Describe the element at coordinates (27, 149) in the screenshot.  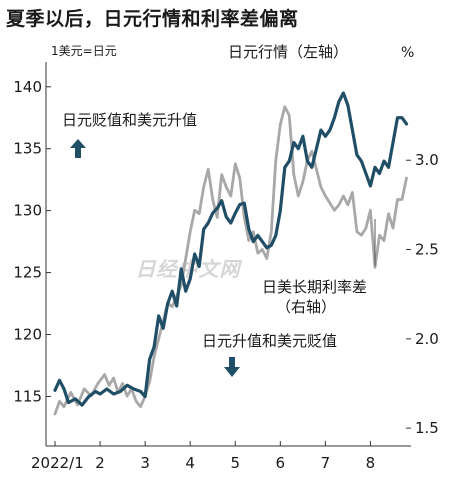
I see `left-axis-tick-label: 135` at that location.